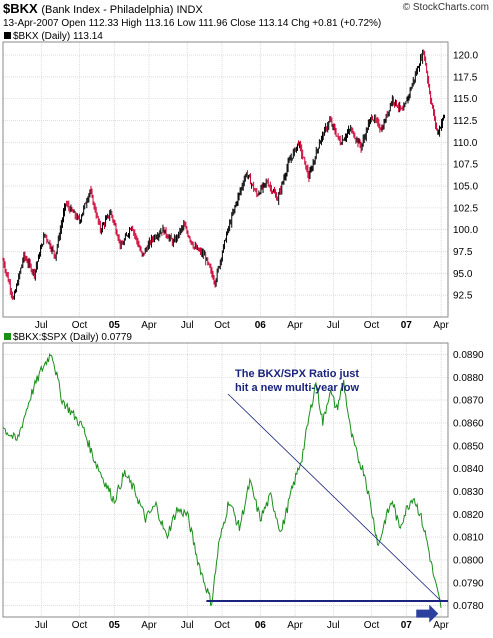  Describe the element at coordinates (468, 538) in the screenshot. I see `y-tick-label: 0.0810` at that location.